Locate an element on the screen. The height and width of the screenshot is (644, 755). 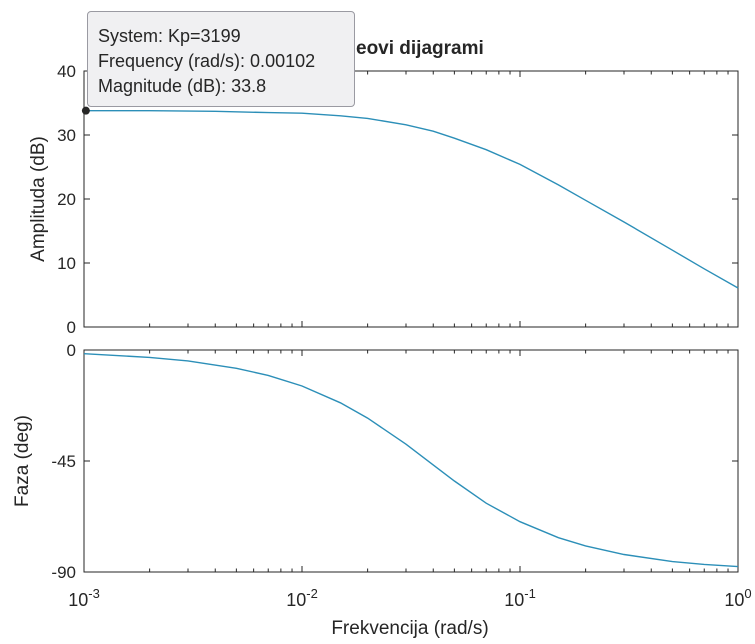
chart-title: eovi dijagrami is located at coordinates (420, 48).